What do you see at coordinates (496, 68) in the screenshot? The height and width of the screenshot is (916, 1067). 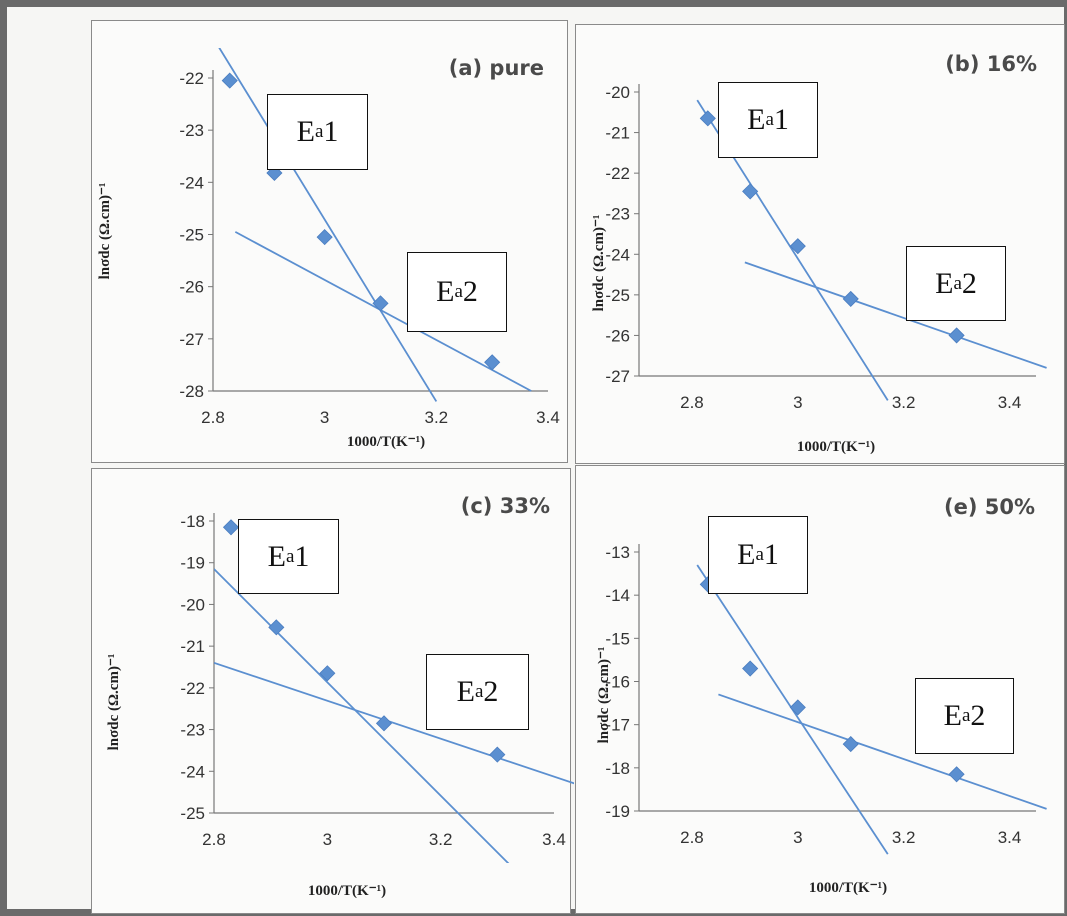 I see `panel-title: (a) pure` at bounding box center [496, 68].